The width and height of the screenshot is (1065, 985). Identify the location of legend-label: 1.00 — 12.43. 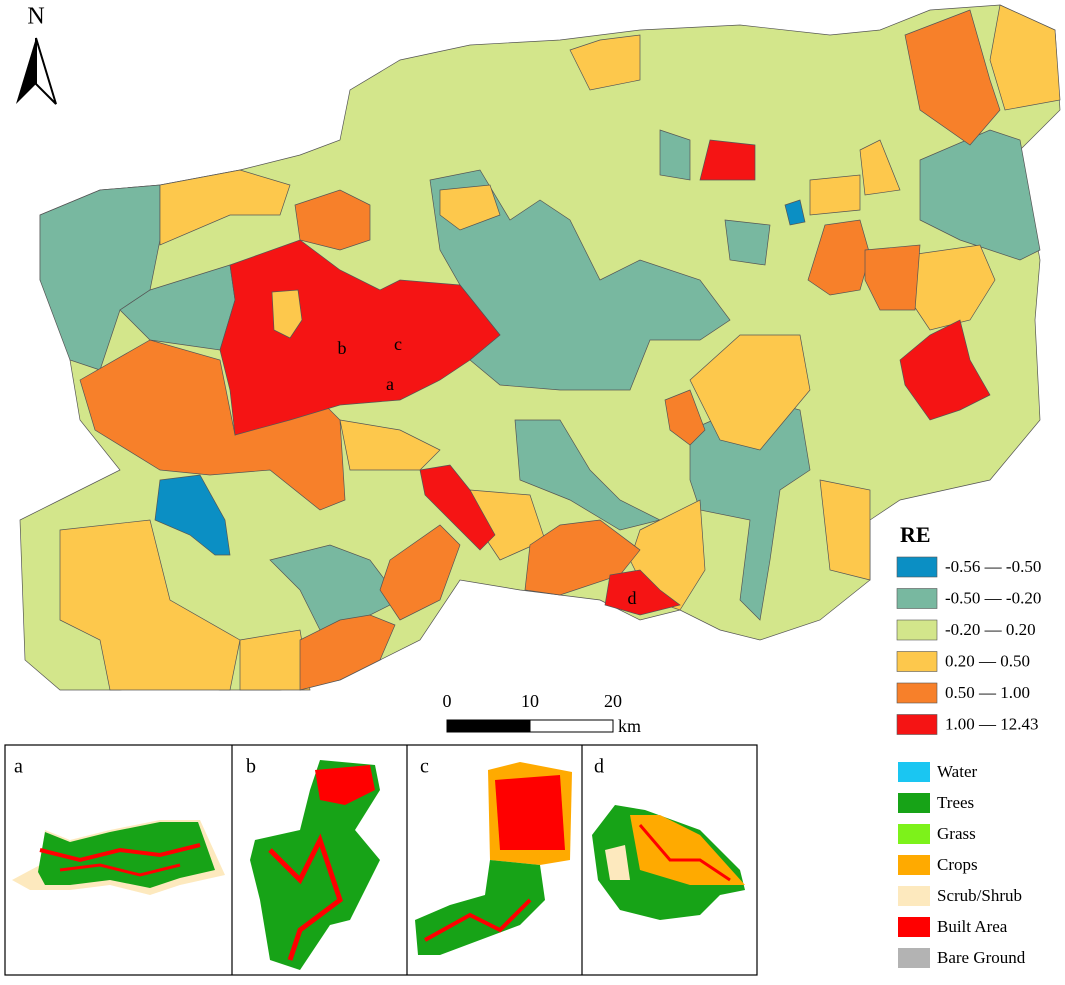
(992, 723).